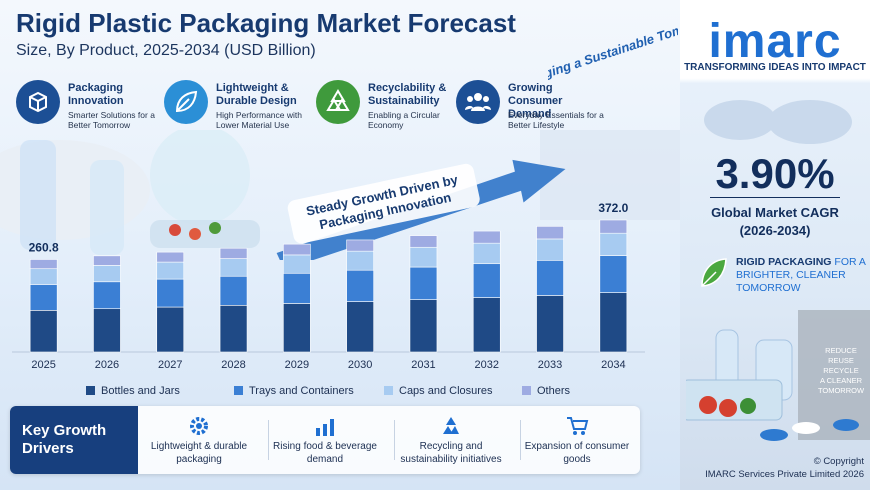 This screenshot has height=490, width=870. I want to click on copyright: © Copyright, so click(838, 461).